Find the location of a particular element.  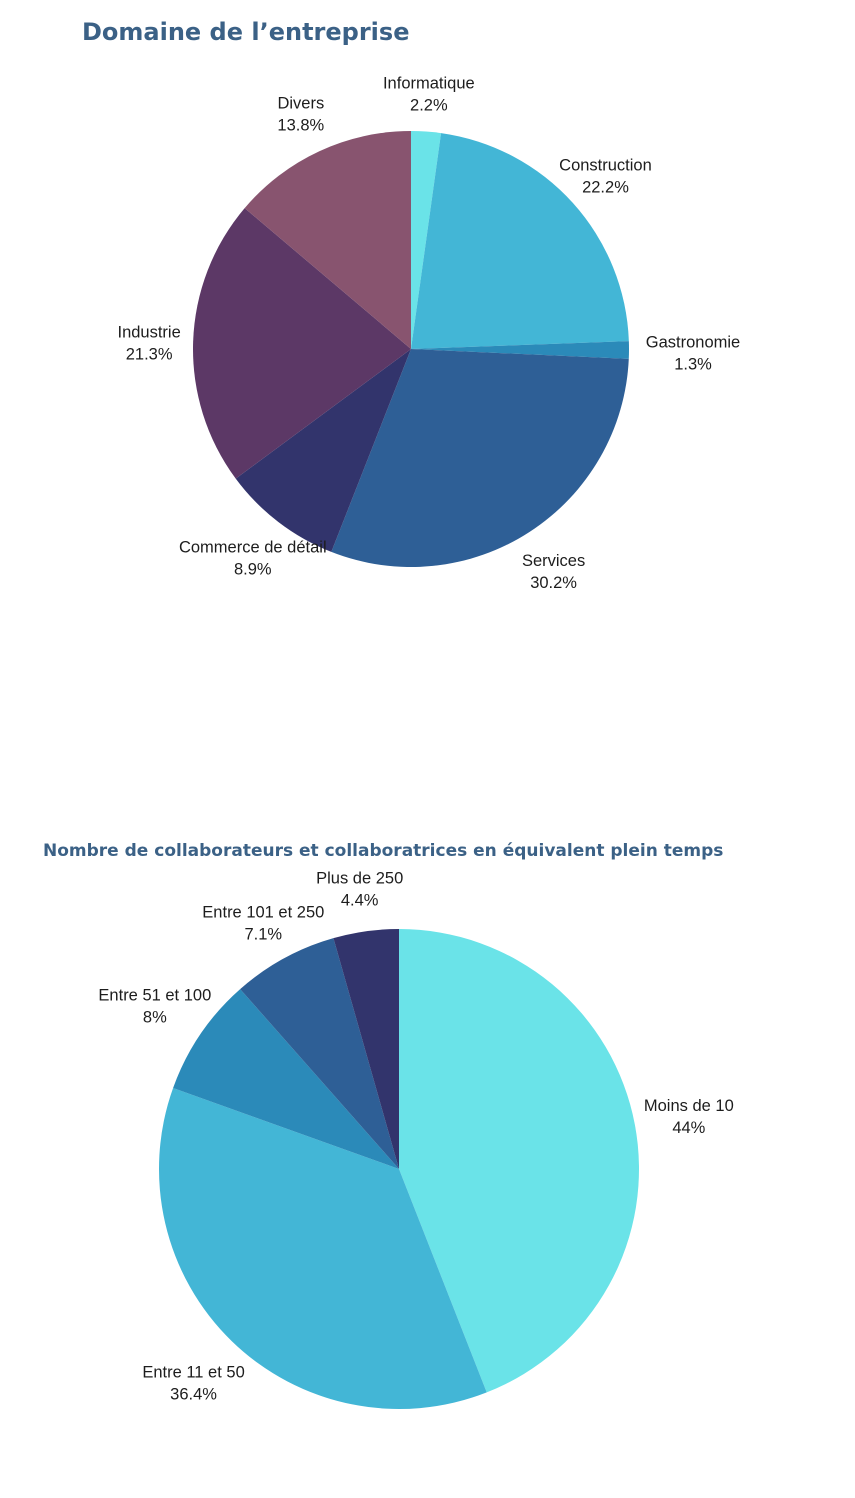

domaine-slice-construction is located at coordinates (520, 241).